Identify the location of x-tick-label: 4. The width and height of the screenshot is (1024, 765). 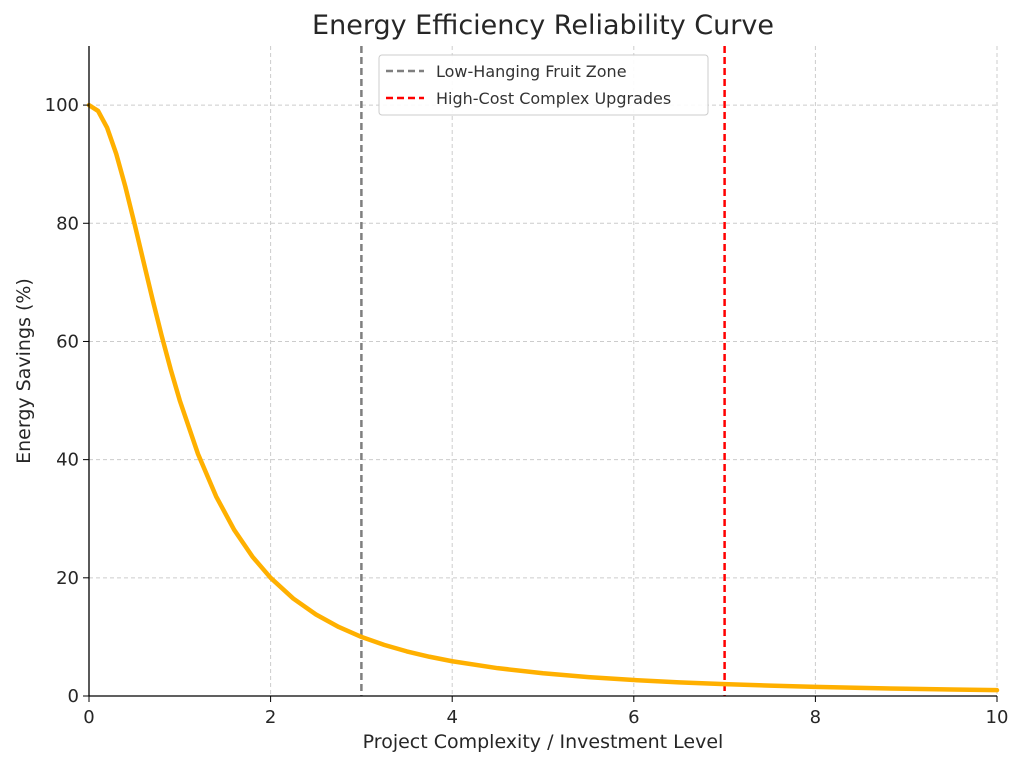
(451, 717).